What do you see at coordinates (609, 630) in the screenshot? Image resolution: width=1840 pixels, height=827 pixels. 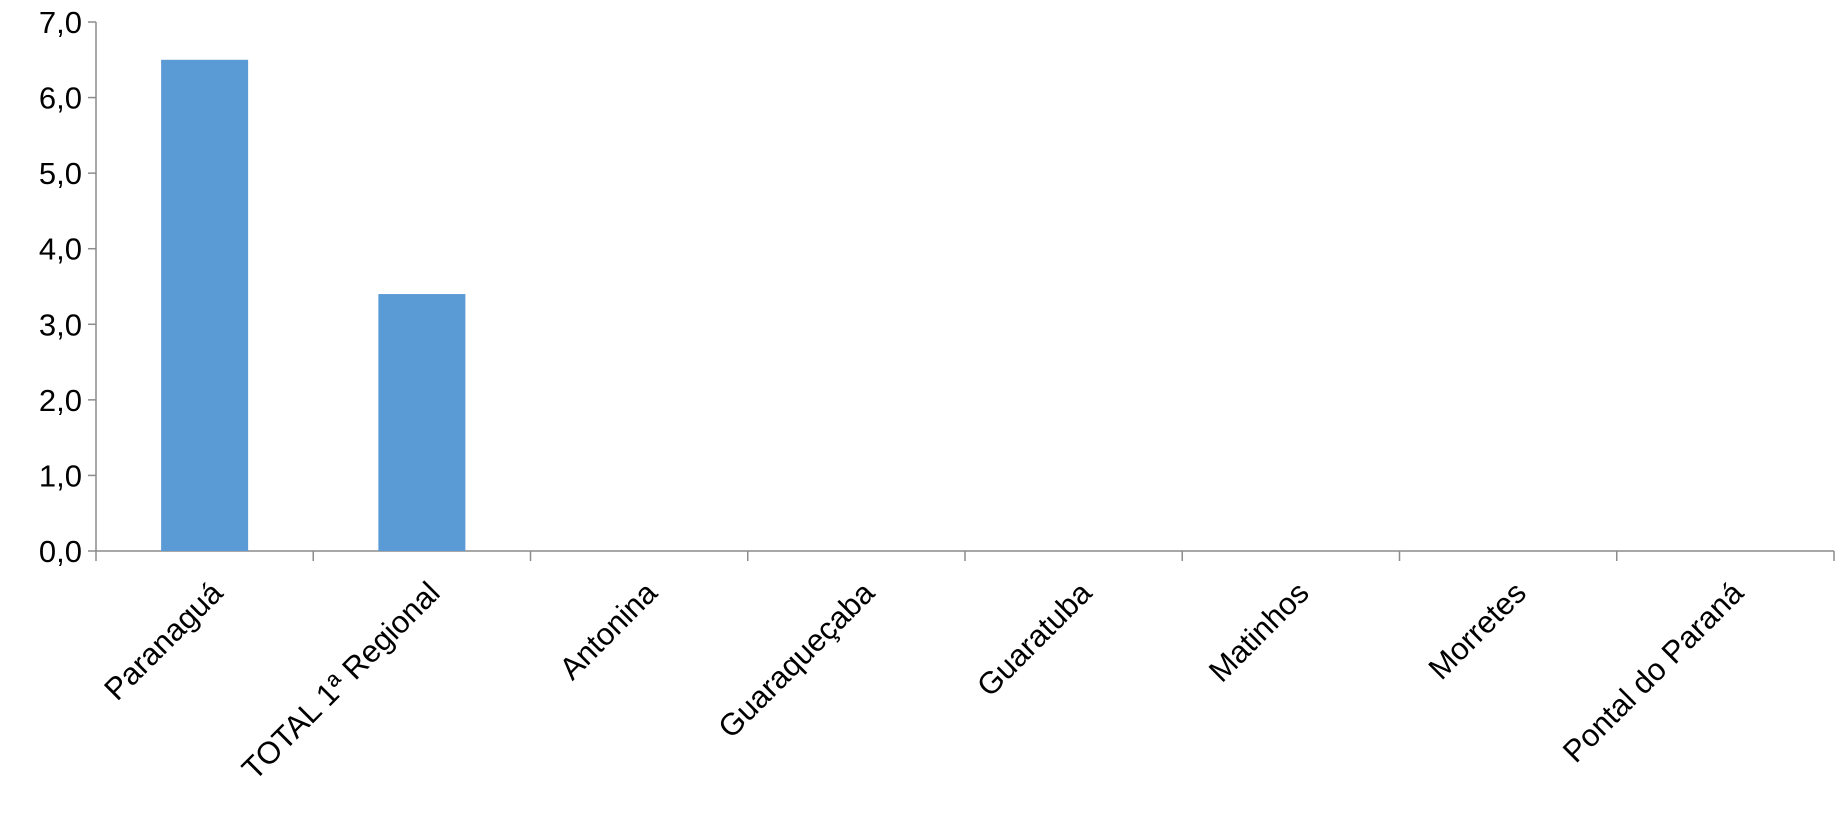 I see `x-tick-label: Antonina` at bounding box center [609, 630].